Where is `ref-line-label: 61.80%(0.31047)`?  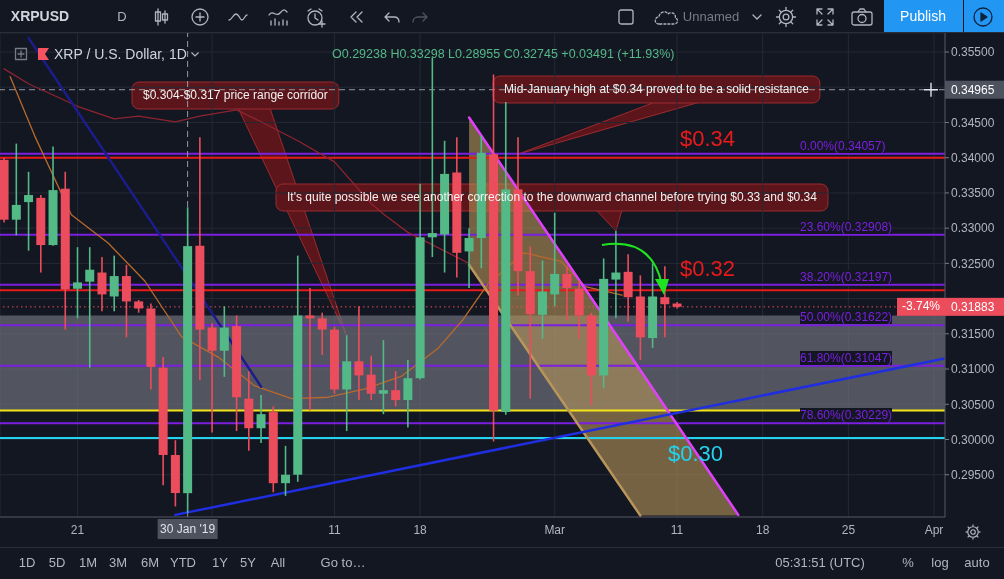 ref-line-label: 61.80%(0.31047) is located at coordinates (846, 357).